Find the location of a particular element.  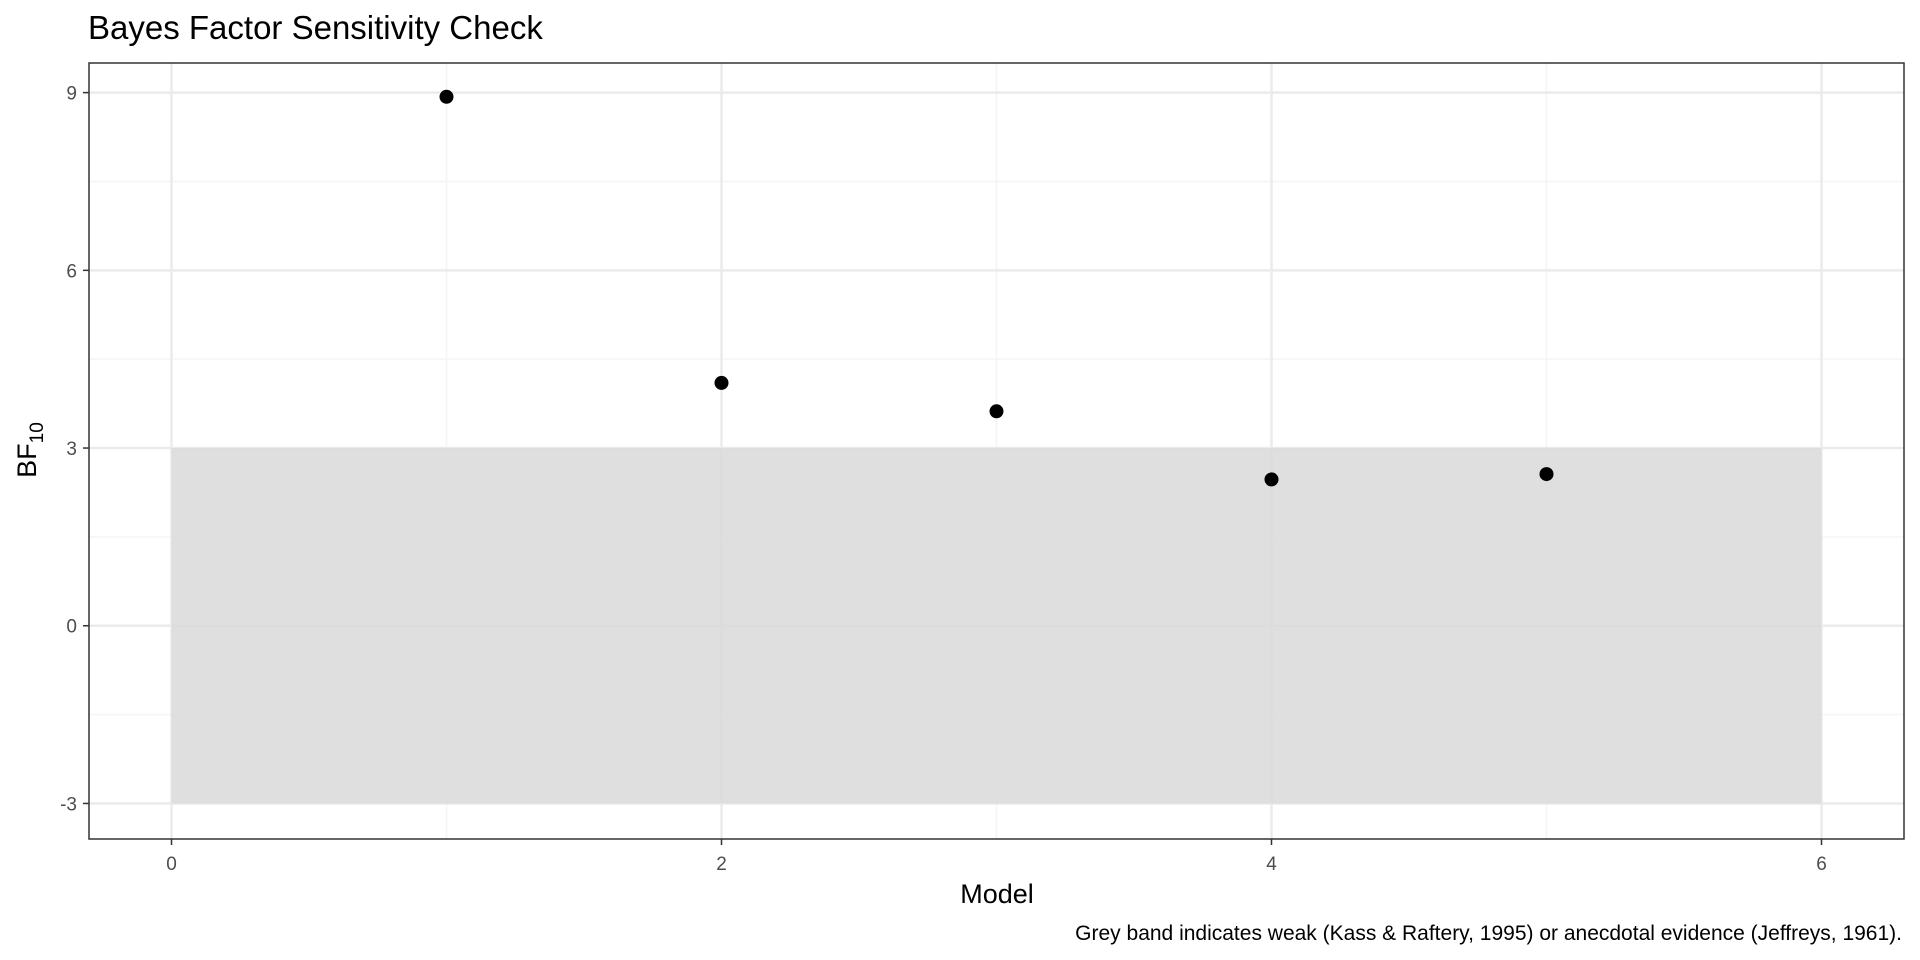

y-tick-label: -3 is located at coordinates (68, 804).